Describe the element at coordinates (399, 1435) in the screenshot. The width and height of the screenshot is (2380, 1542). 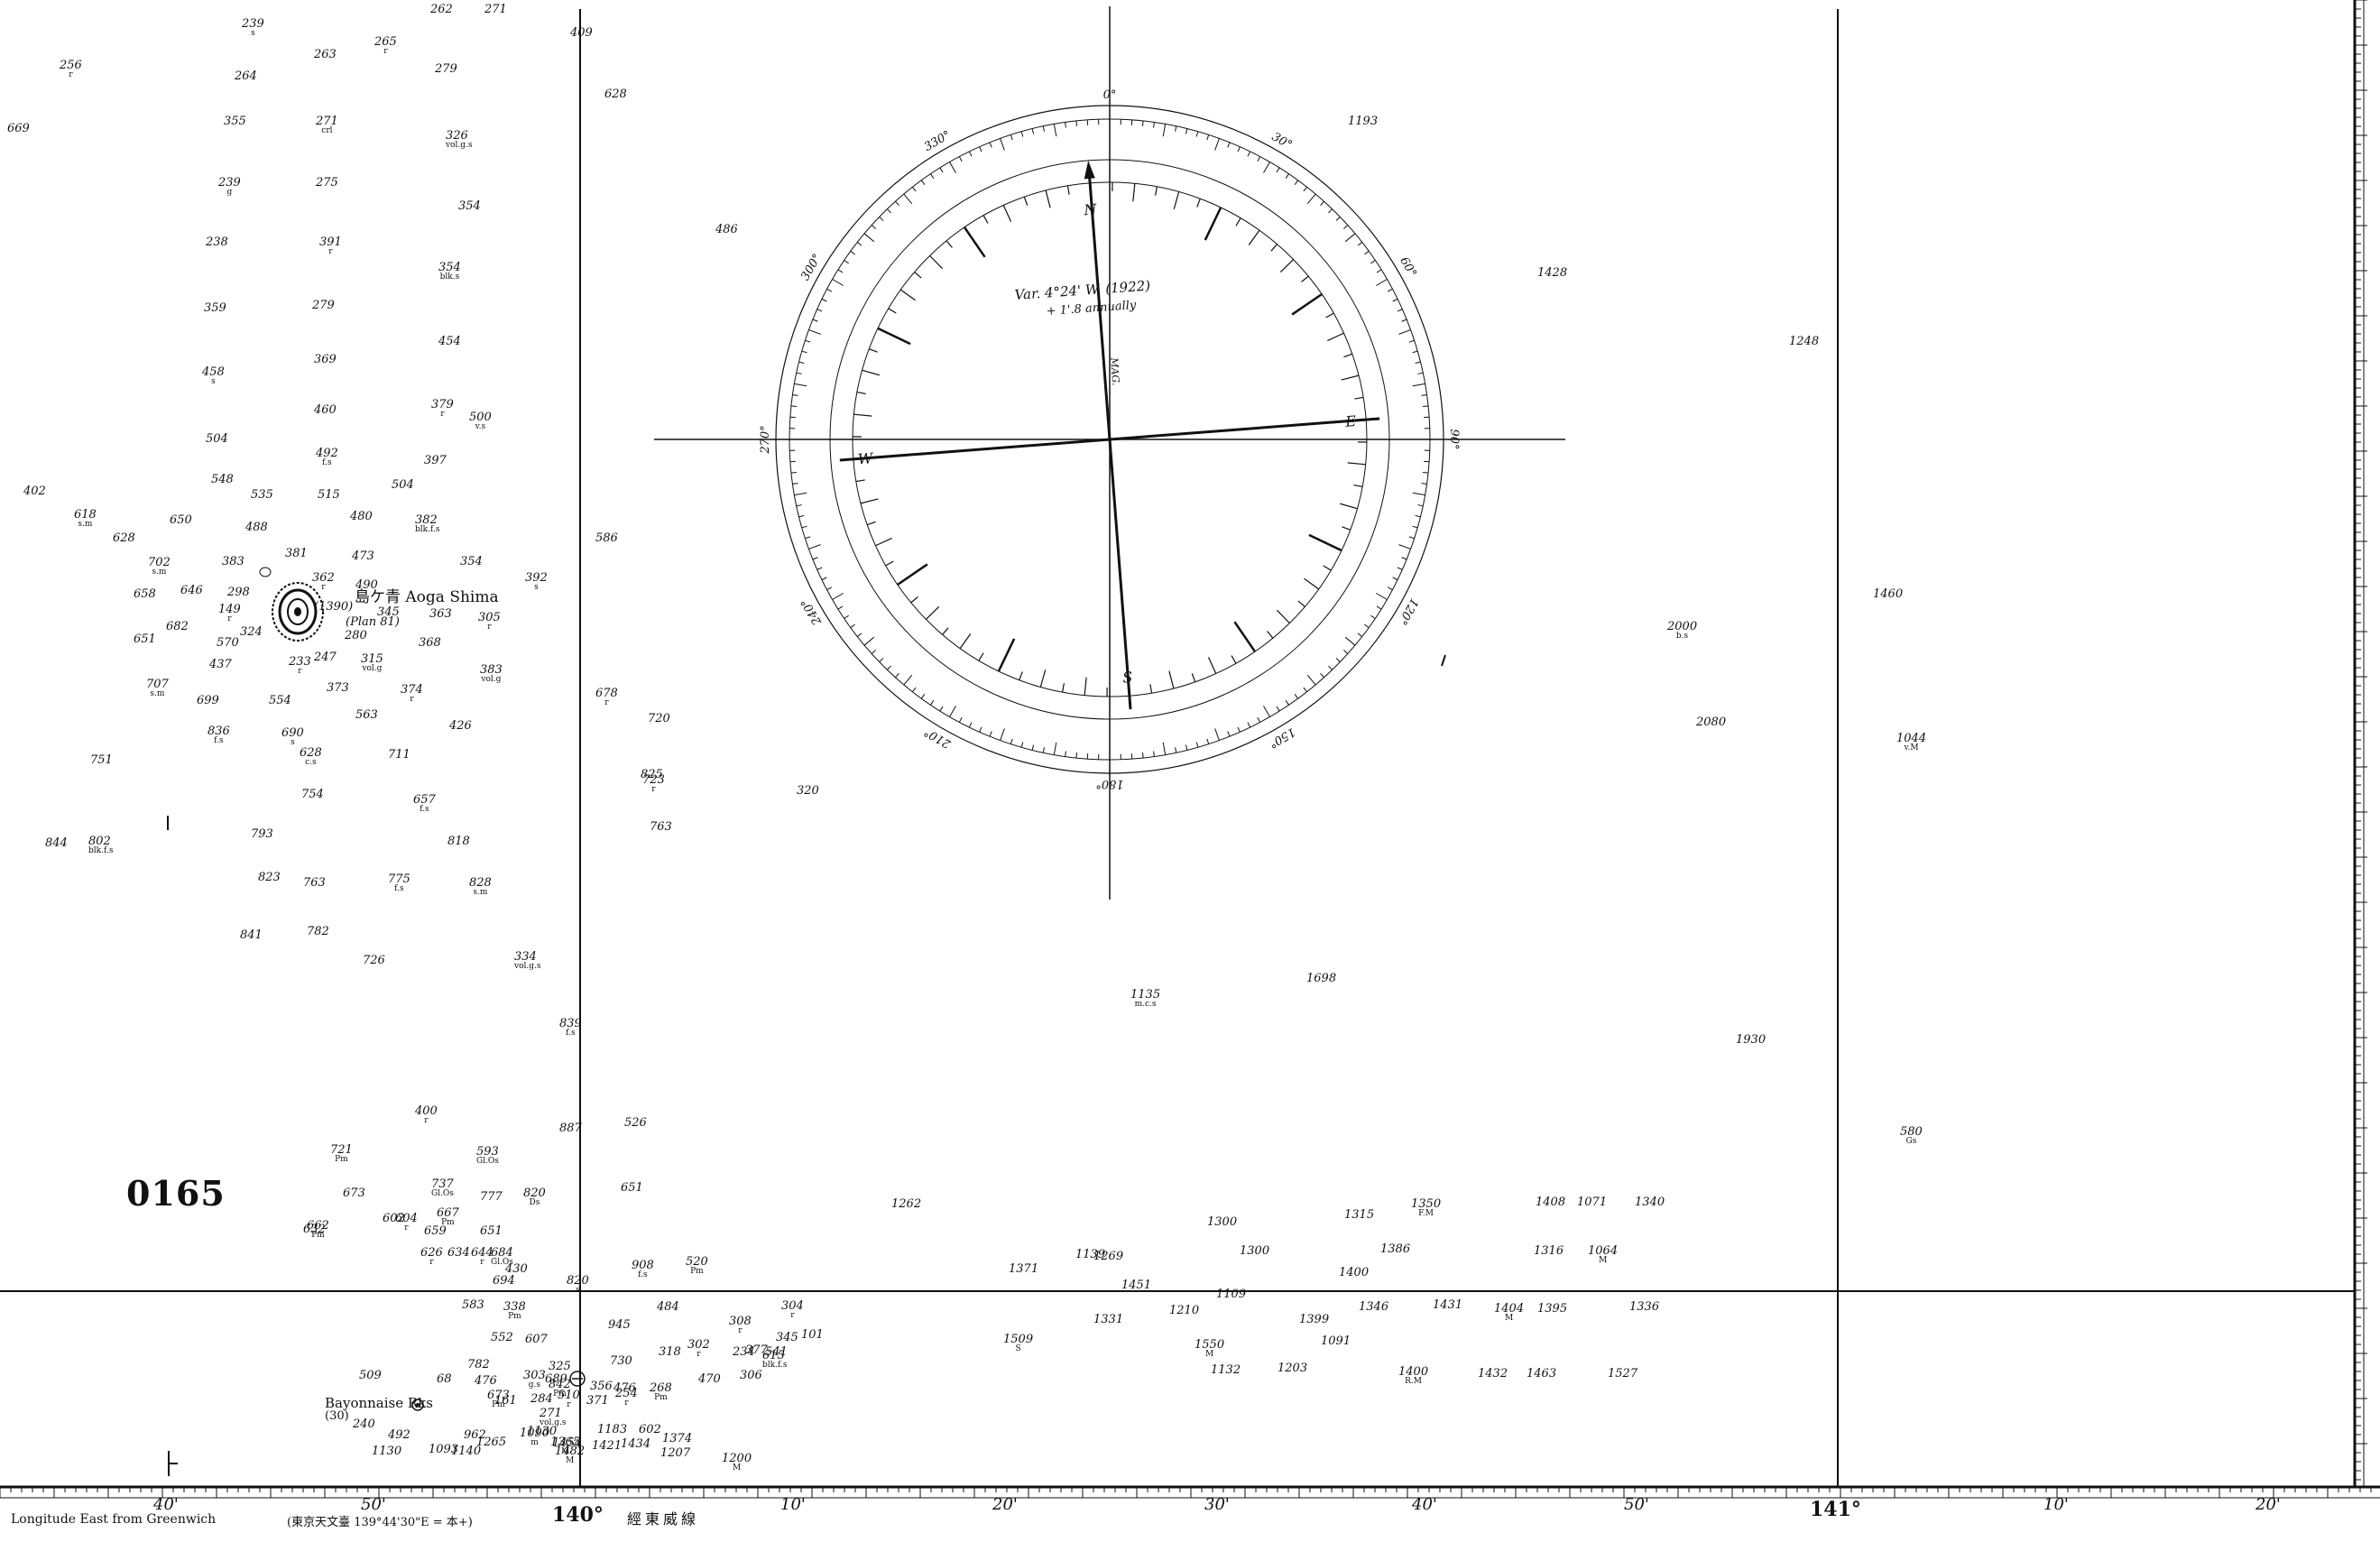
I see `sounding-value: 492` at that location.